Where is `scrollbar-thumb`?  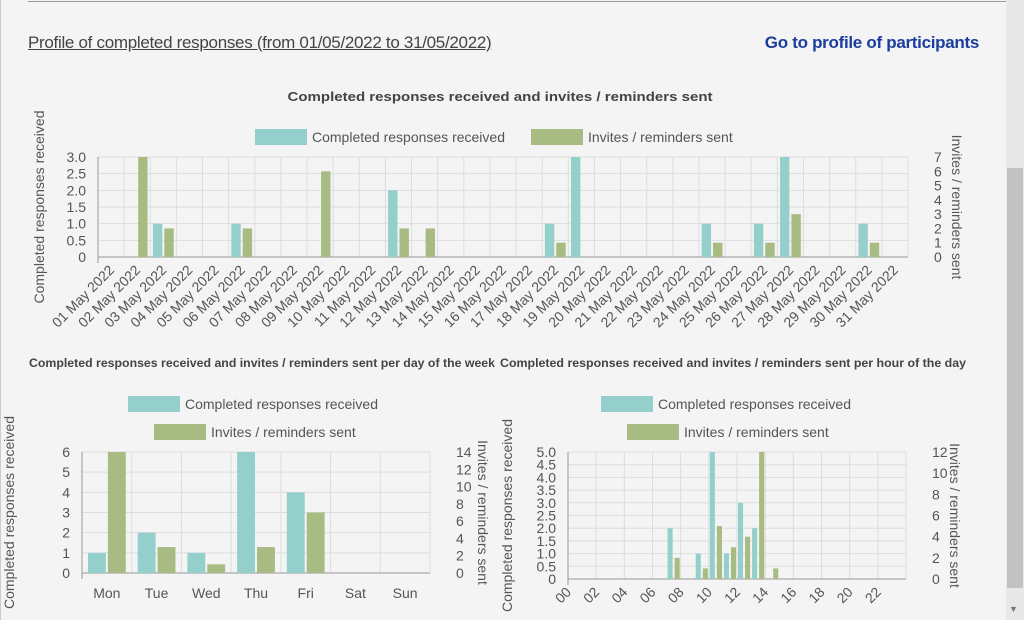
scrollbar-thumb is located at coordinates (1015, 378).